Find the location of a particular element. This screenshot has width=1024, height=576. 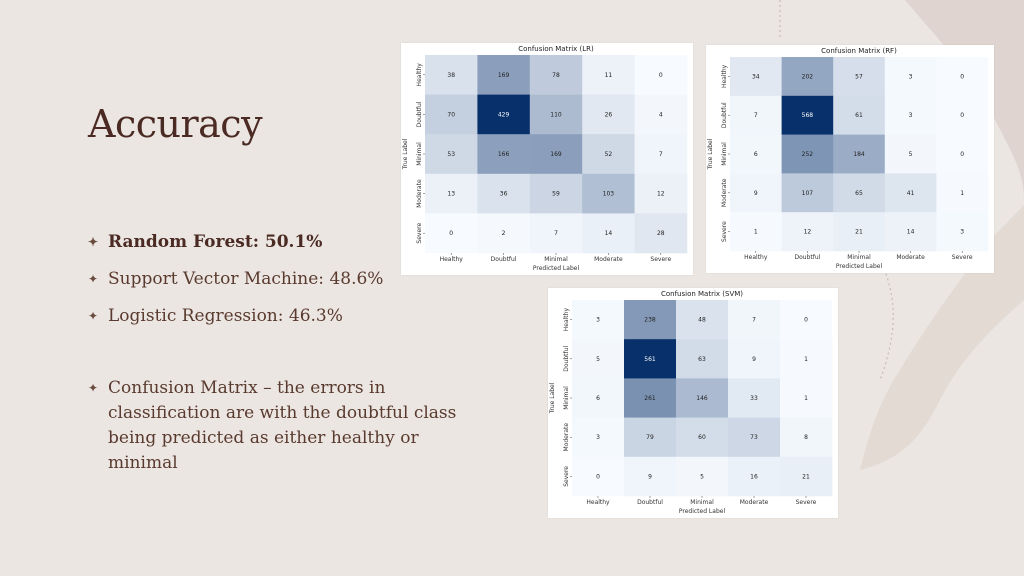

cell-value-label: 202 is located at coordinates (808, 76).